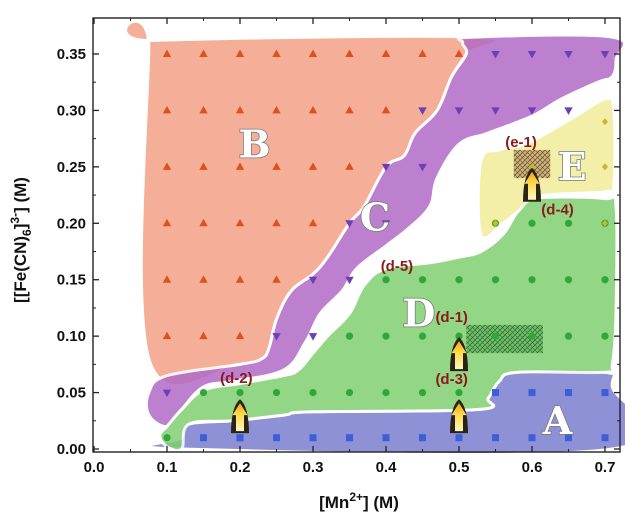 Image resolution: width=625 pixels, height=521 pixels. What do you see at coordinates (451, 379) in the screenshot?
I see `annotation-label: (d-3)` at bounding box center [451, 379].